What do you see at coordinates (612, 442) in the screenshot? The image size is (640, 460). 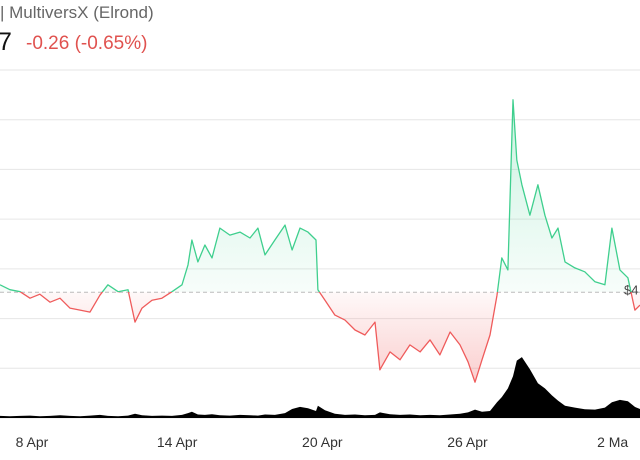 I see `x-tick-label: 2 Ma` at bounding box center [612, 442].